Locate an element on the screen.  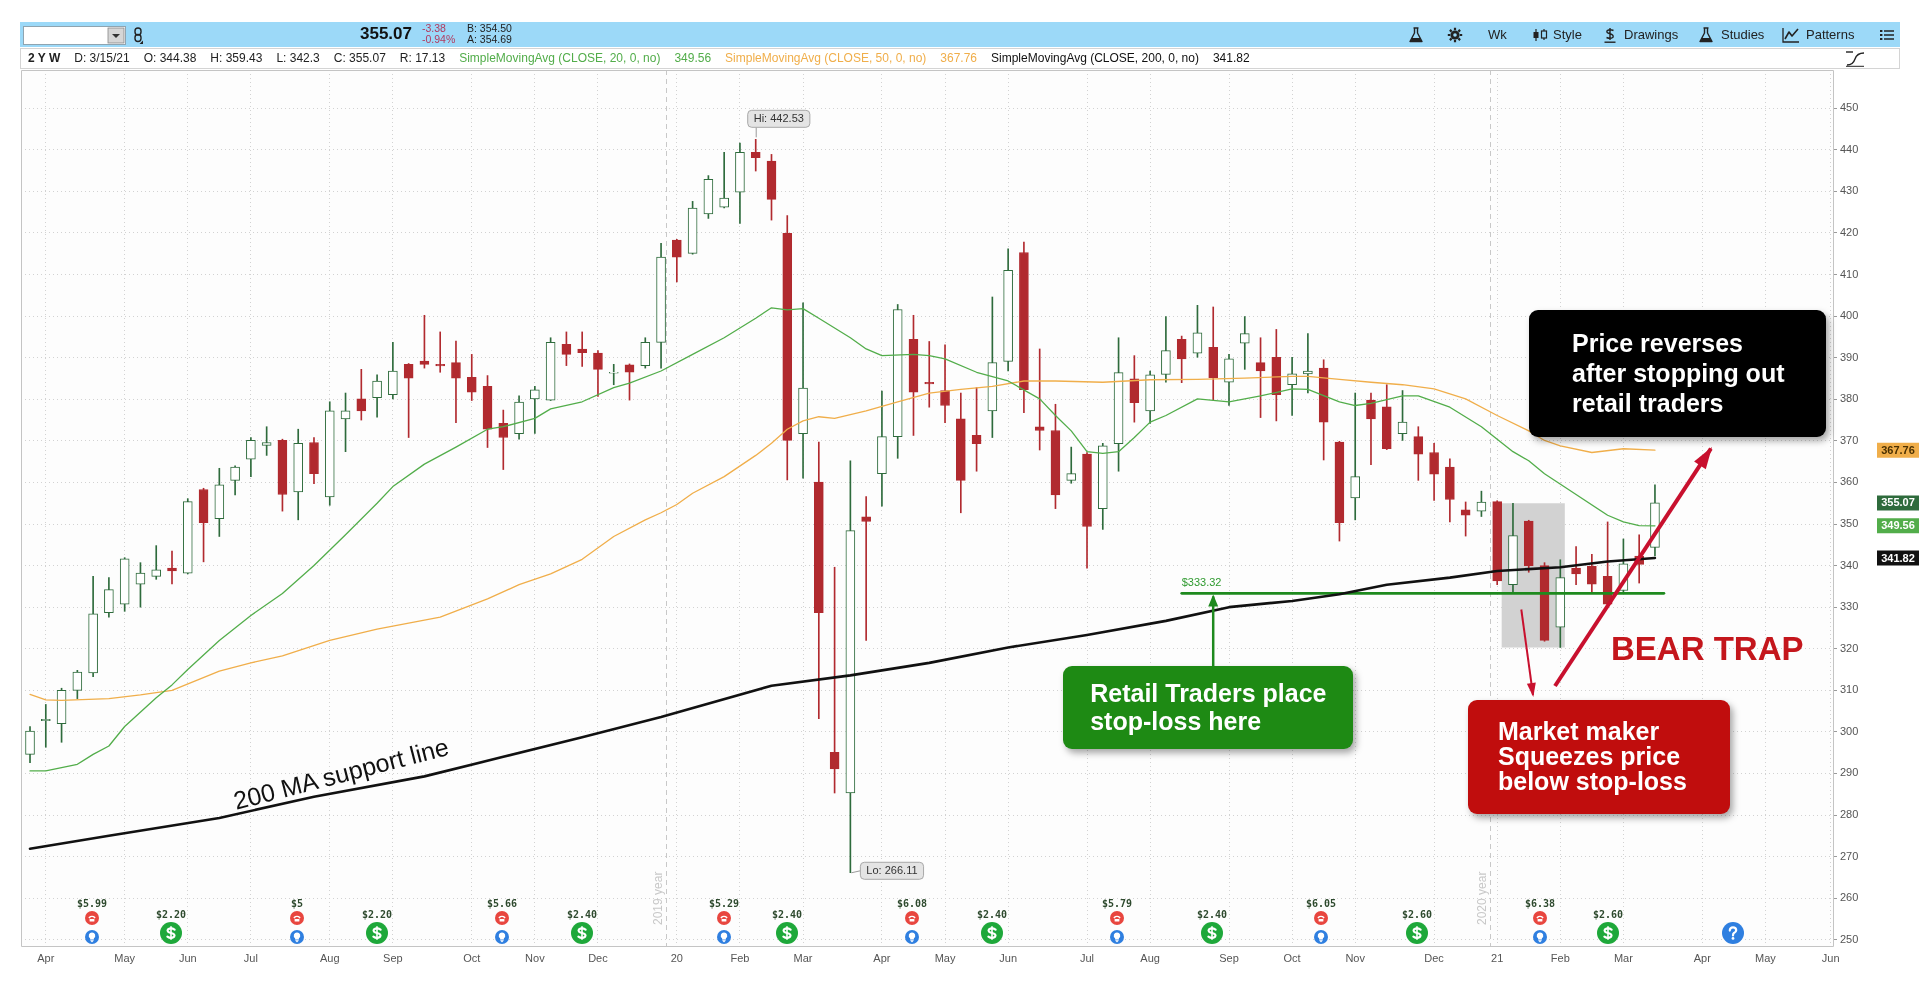
y-tick-label: 430 is located at coordinates (1849, 190).